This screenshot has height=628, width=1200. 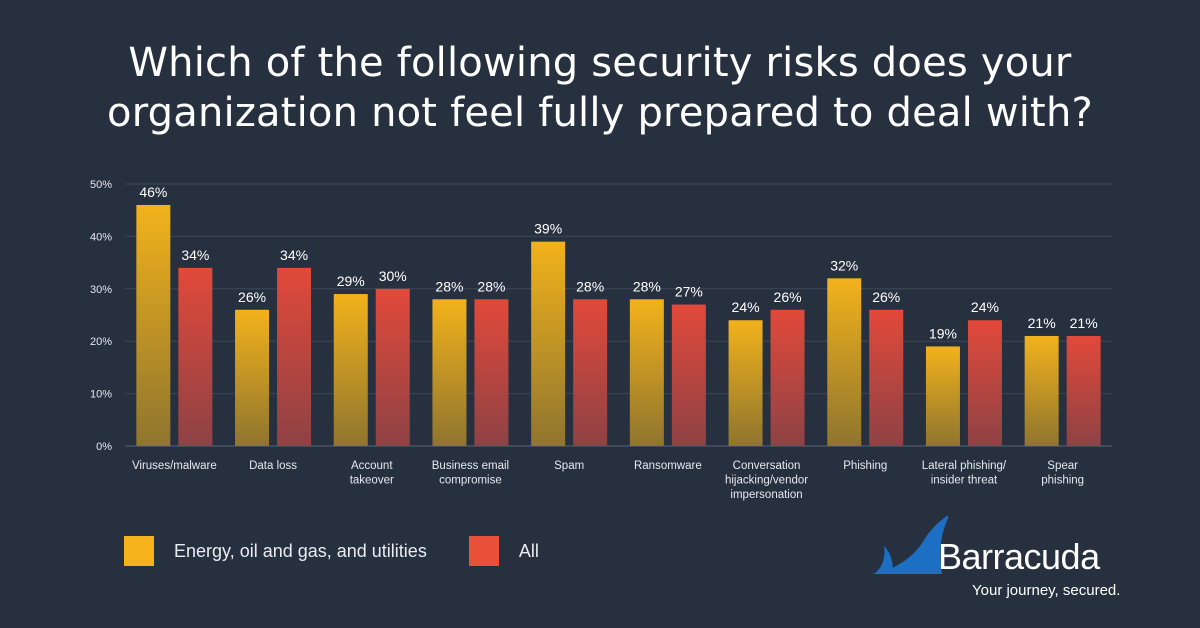 I want to click on y-tick-label: 10%, so click(x=101, y=395).